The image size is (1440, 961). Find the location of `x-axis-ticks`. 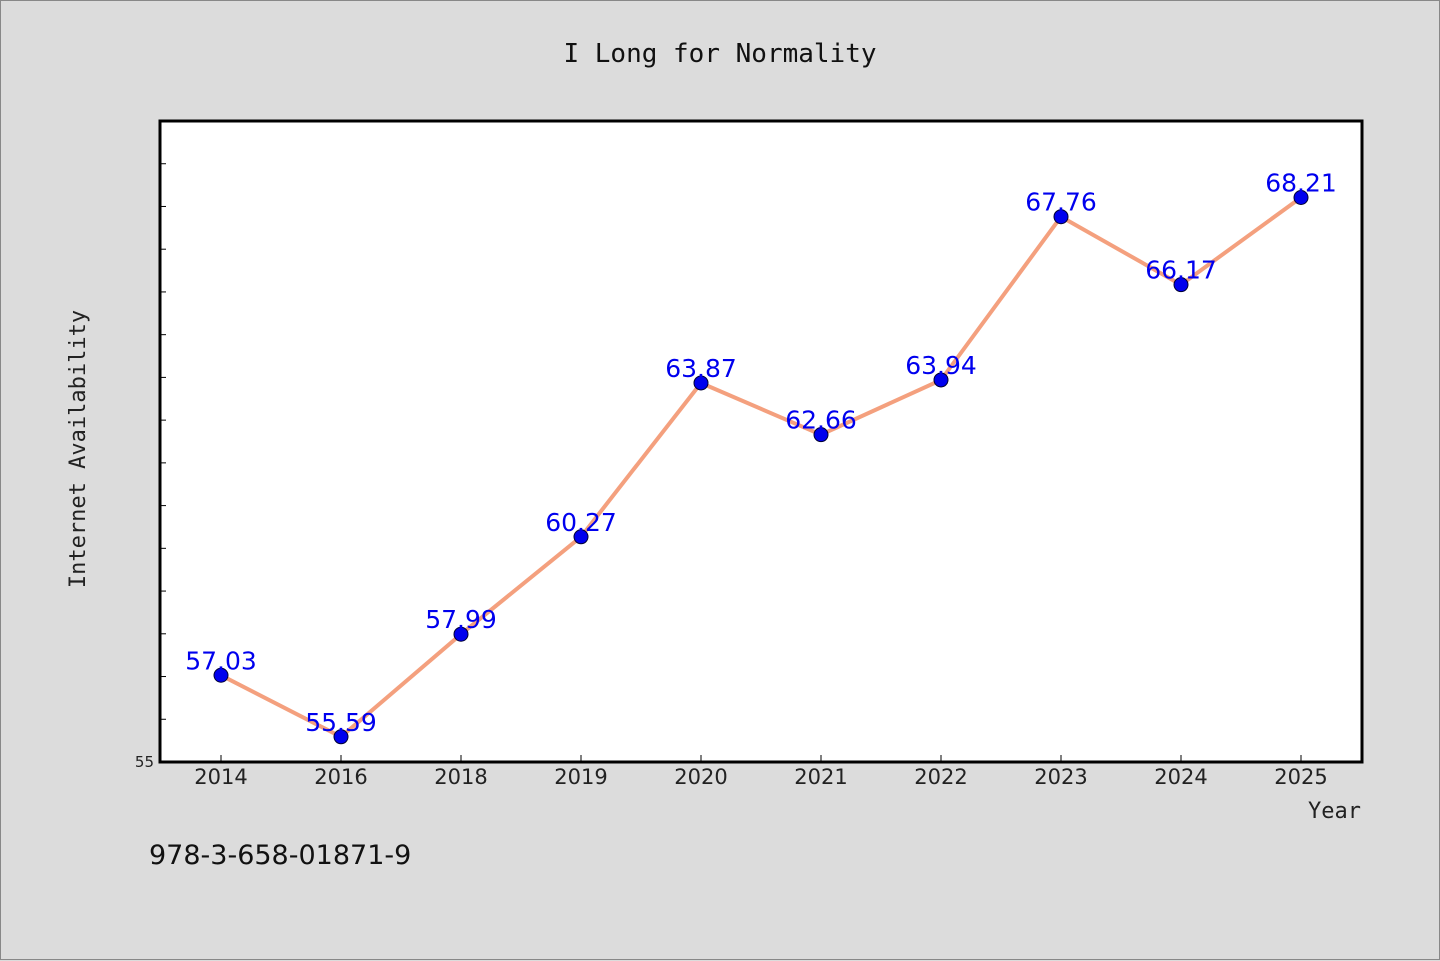

x-axis-ticks is located at coordinates (761, 758).